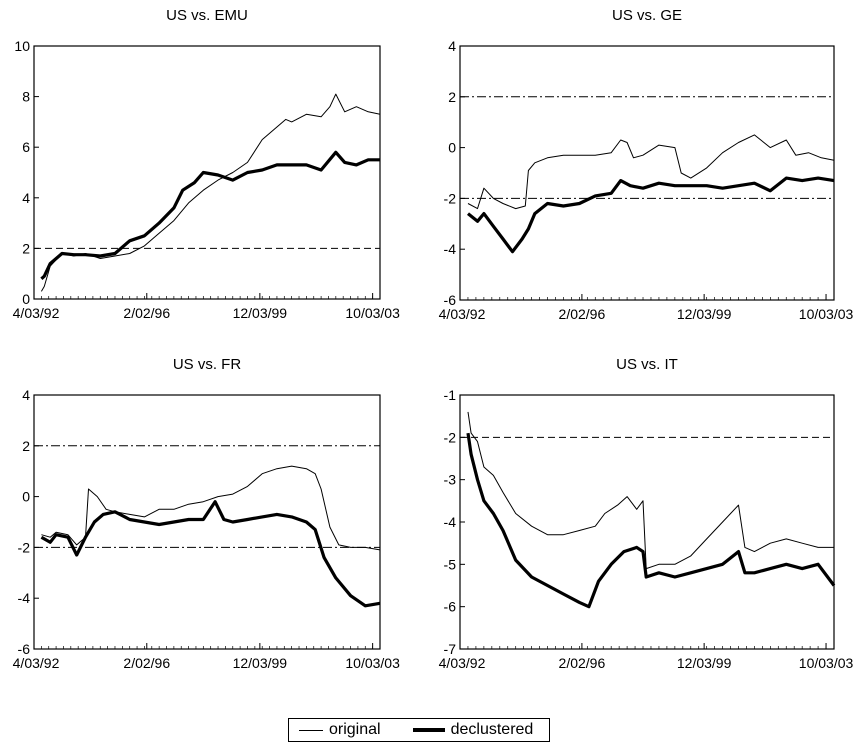 Image resolution: width=860 pixels, height=744 pixels. I want to click on legend-label-original: original, so click(355, 729).